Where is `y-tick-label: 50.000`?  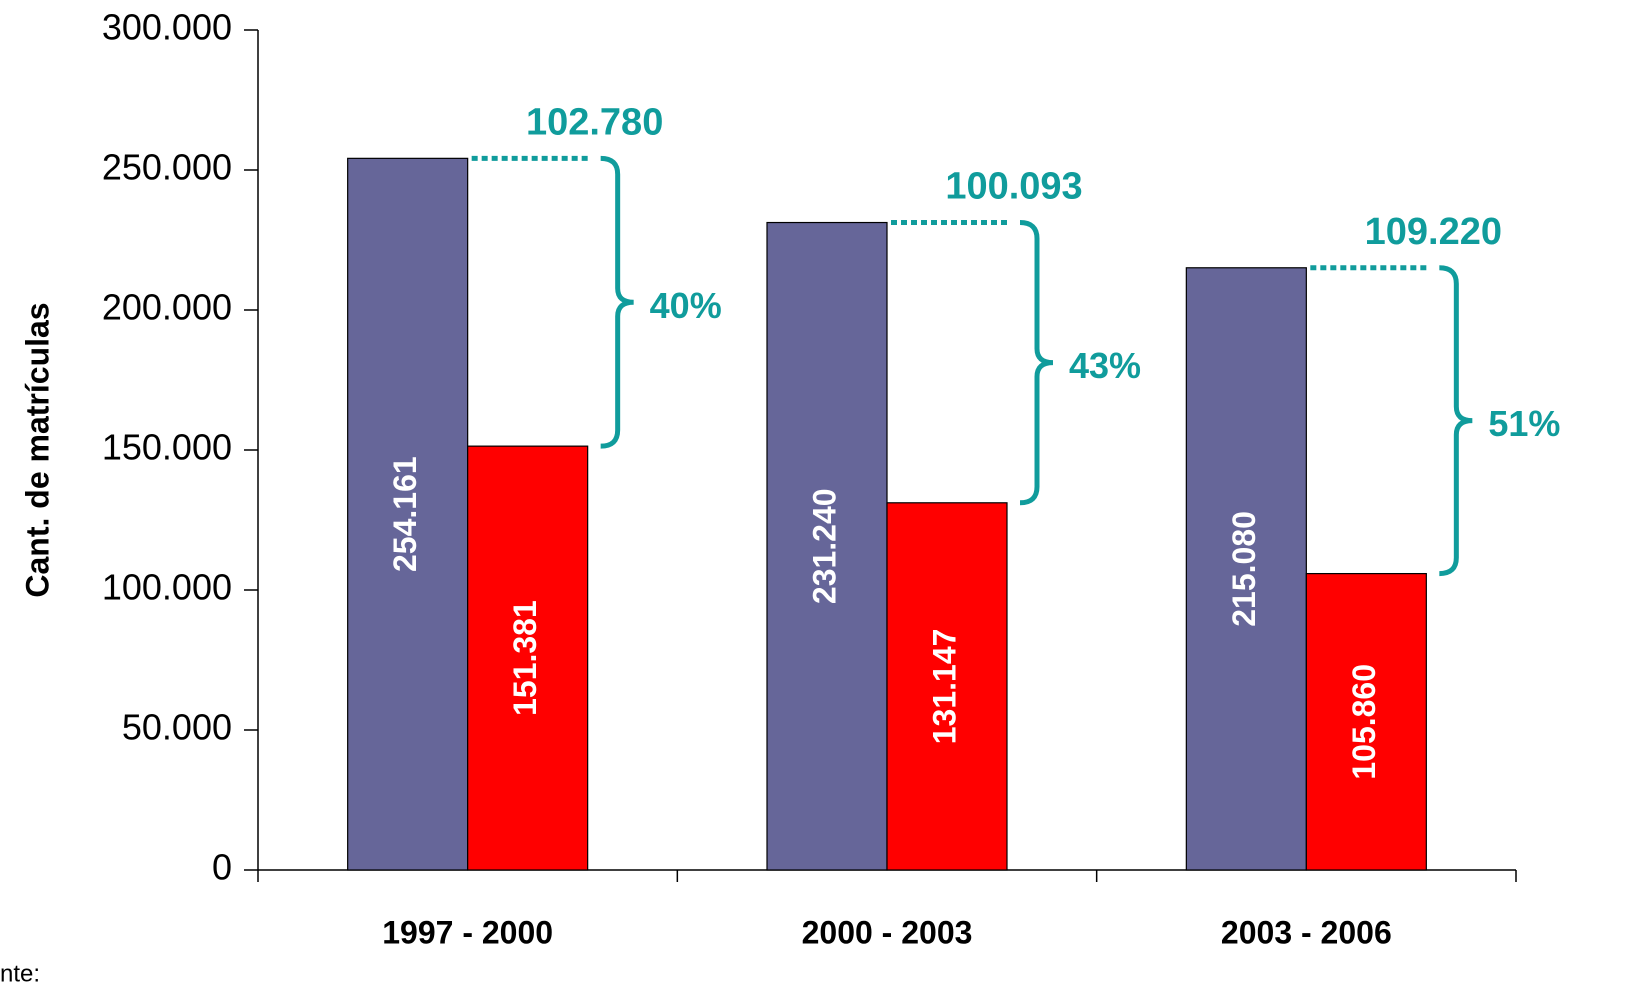 y-tick-label: 50.000 is located at coordinates (177, 727).